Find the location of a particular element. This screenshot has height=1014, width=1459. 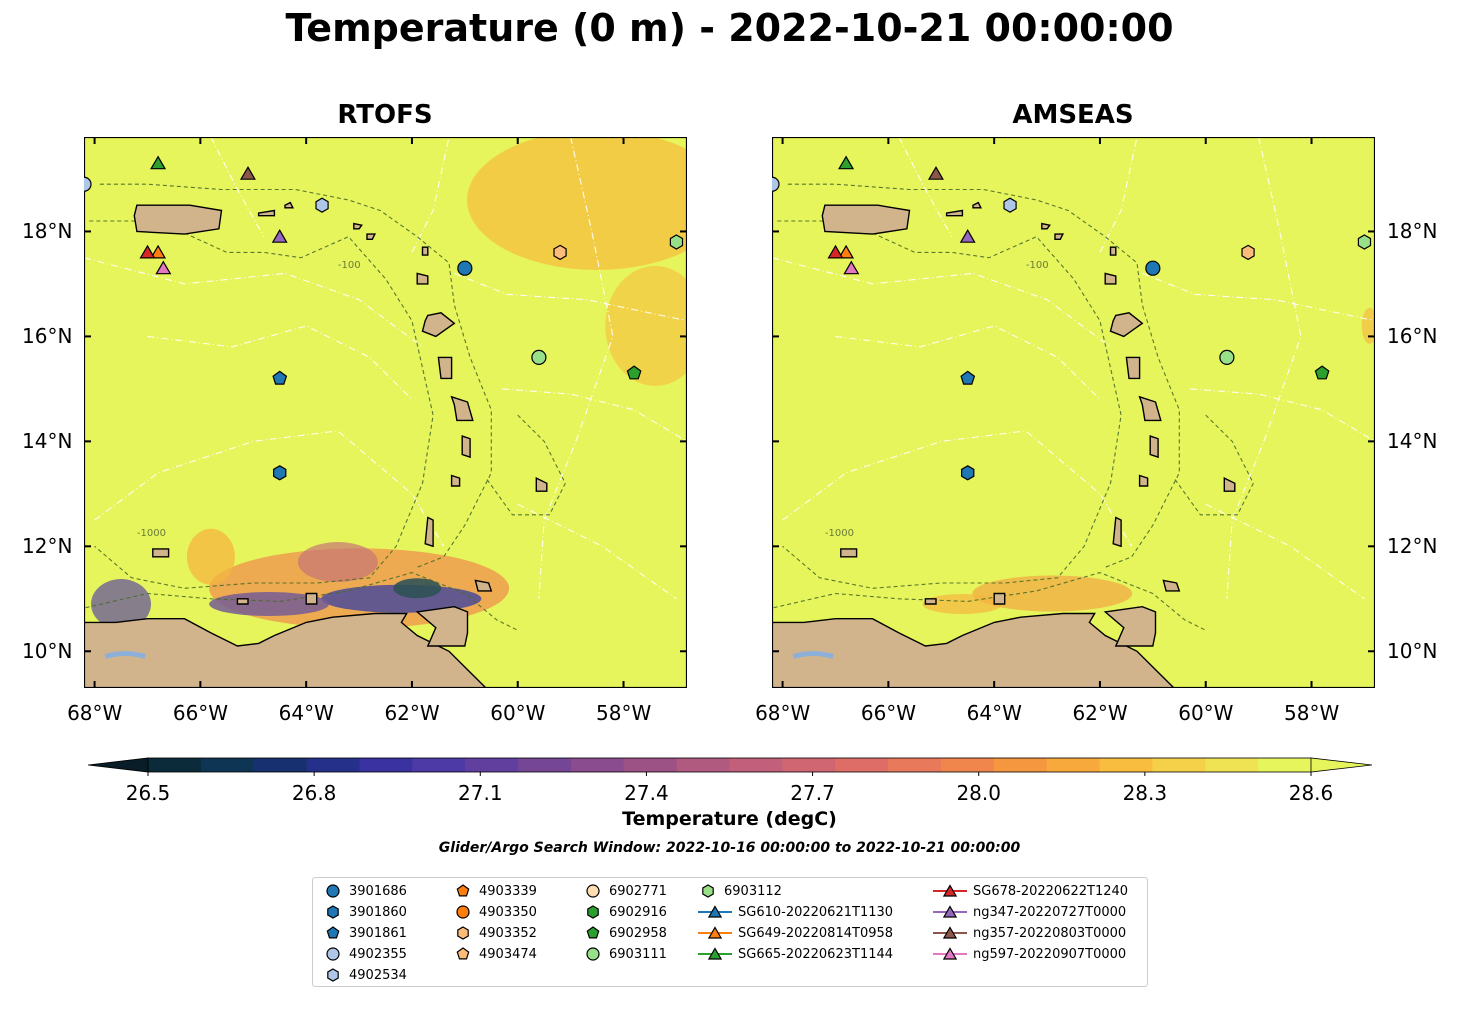

legend-label: 4902355 is located at coordinates (378, 954).